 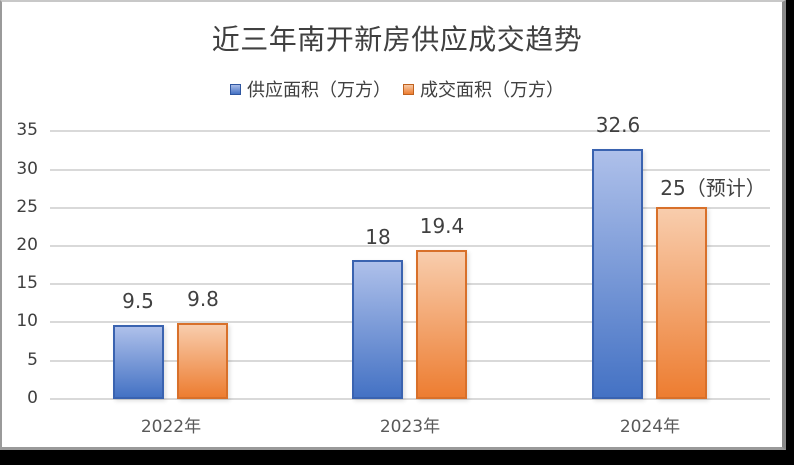 I want to click on bar-deal-2023, so click(x=441, y=324).